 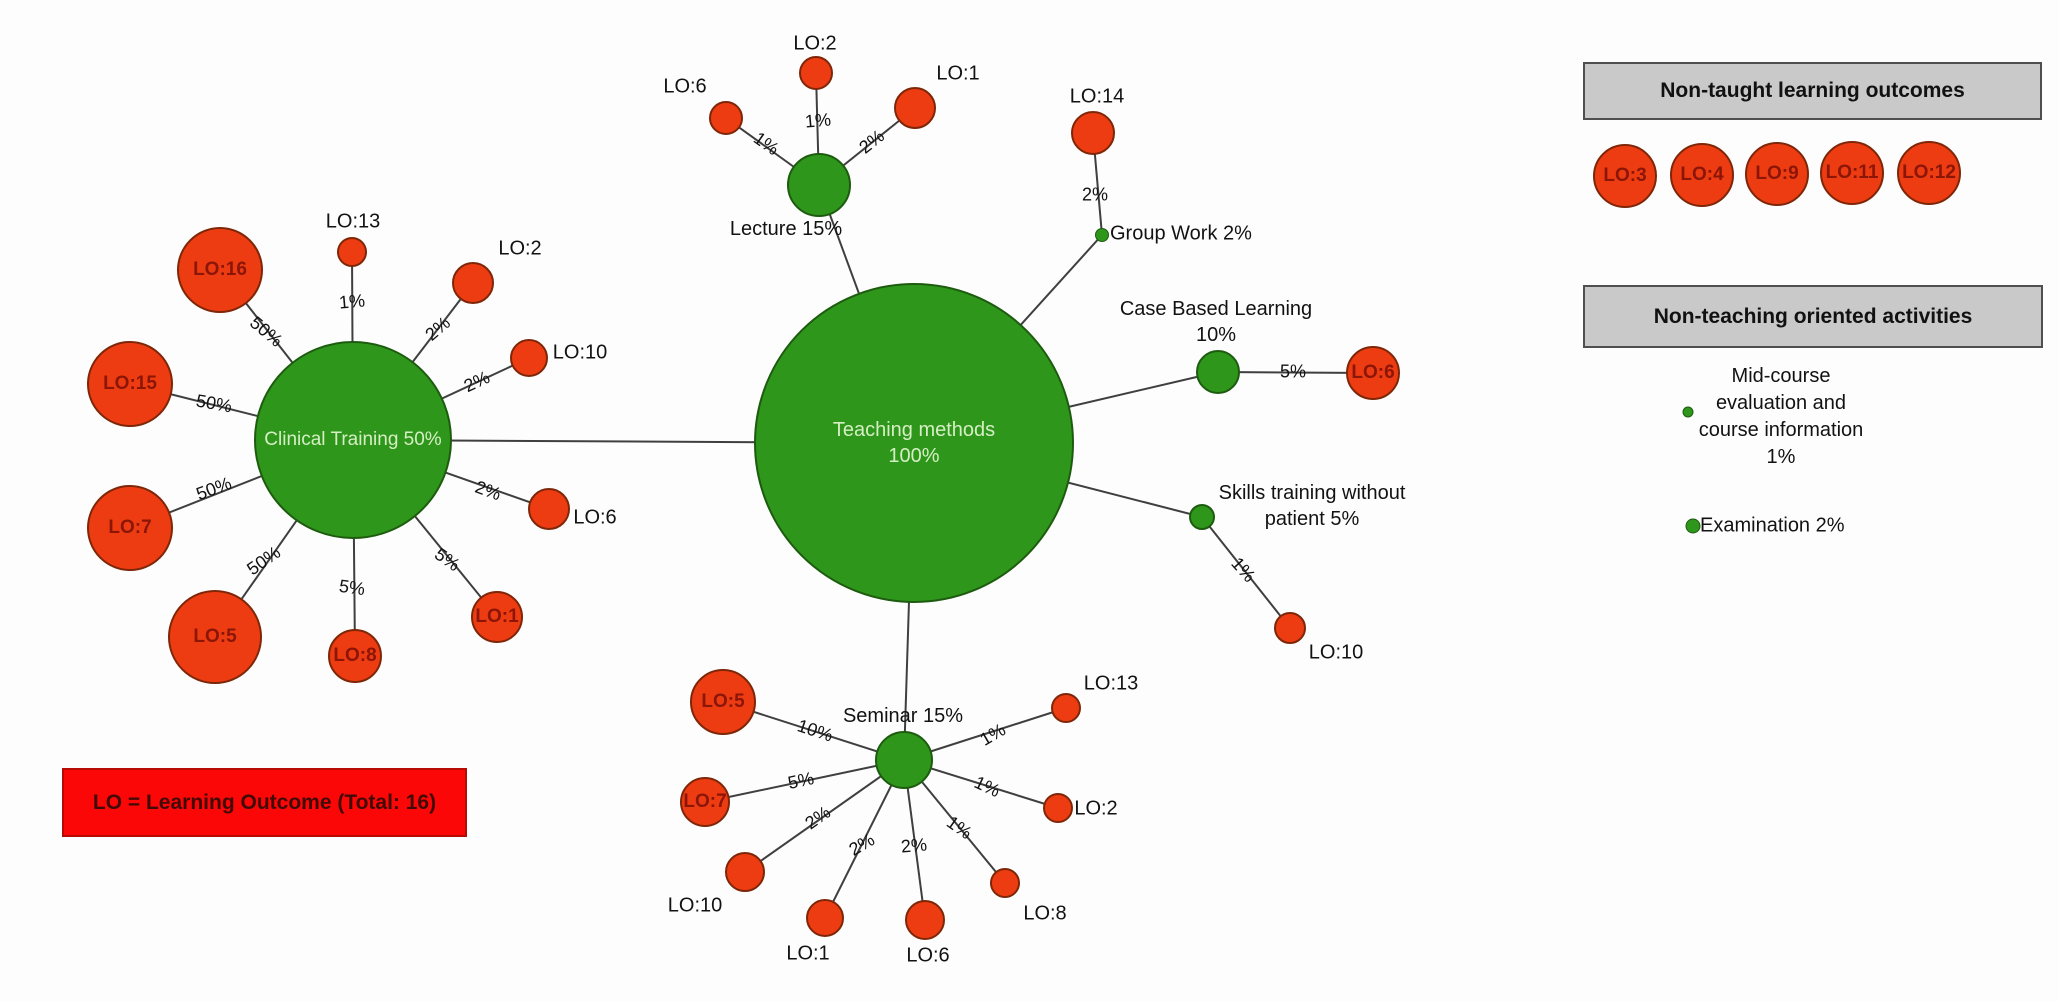 I want to click on clinical-sat-lo16-label: LO:16, so click(x=220, y=269).